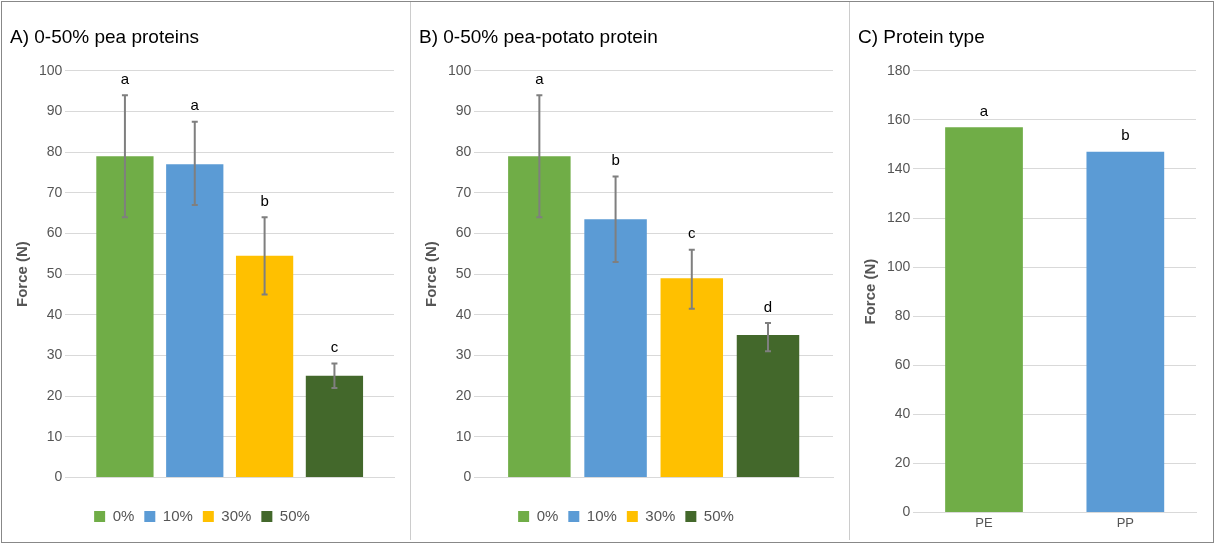 The image size is (1215, 544). Describe the element at coordinates (1125, 522) in the screenshot. I see `x-tick-label: PP` at that location.